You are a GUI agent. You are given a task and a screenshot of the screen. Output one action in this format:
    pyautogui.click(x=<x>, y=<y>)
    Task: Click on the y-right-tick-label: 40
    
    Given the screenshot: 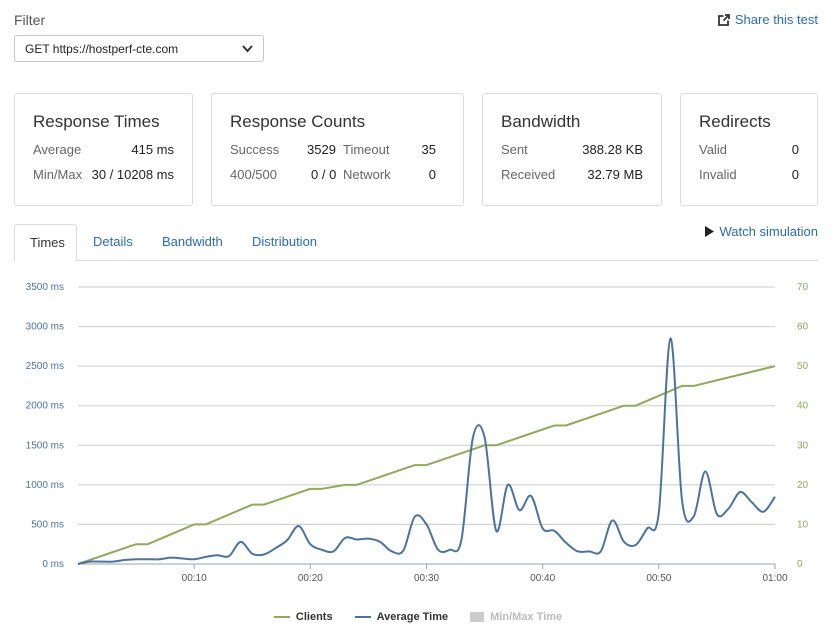 What is the action you would take?
    pyautogui.click(x=803, y=406)
    